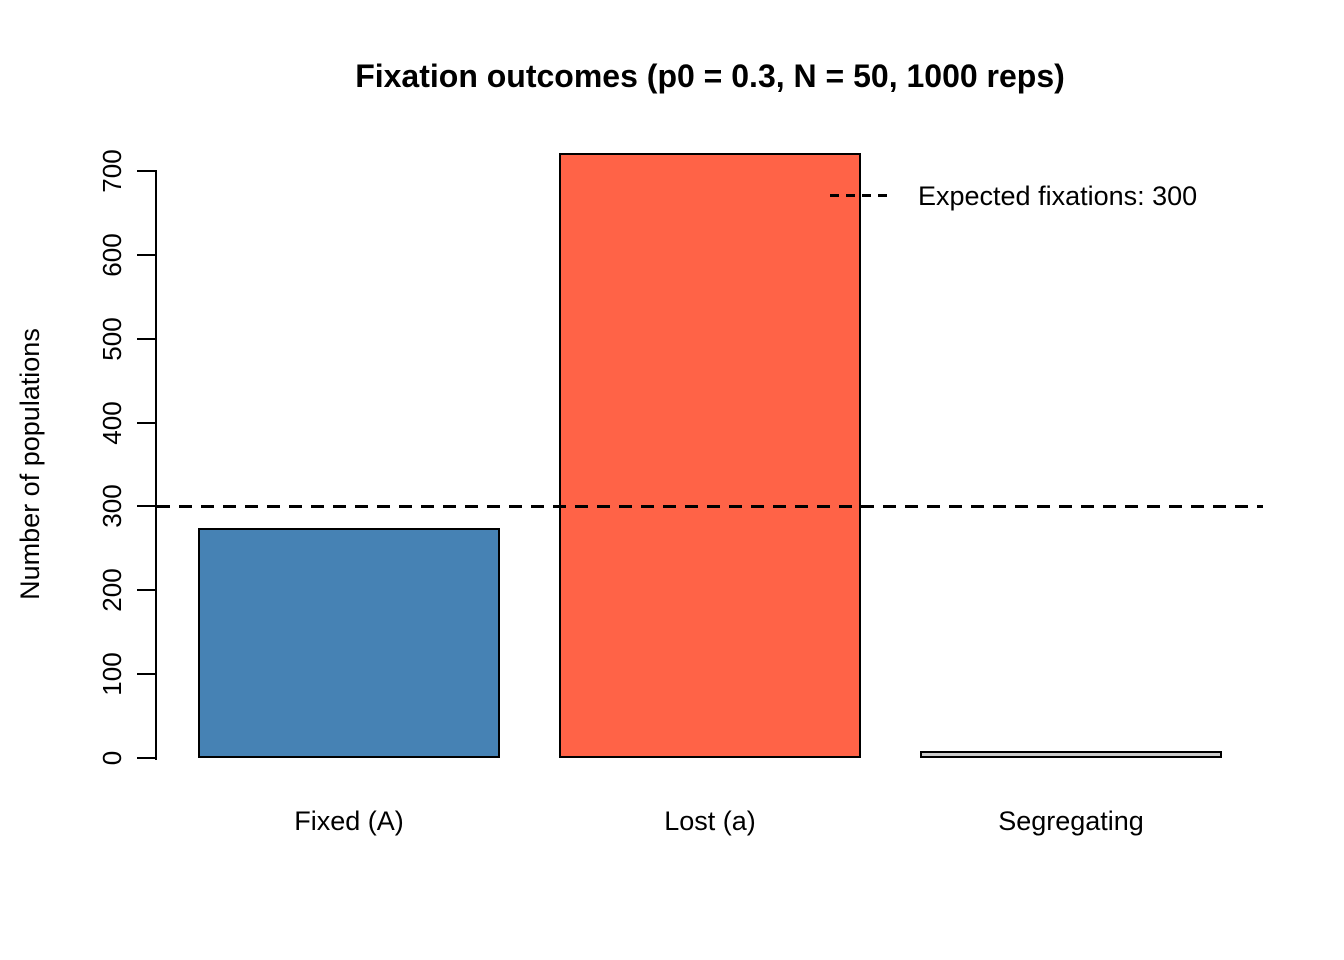 This screenshot has height=960, width=1344. What do you see at coordinates (710, 507) in the screenshot?
I see `expected-fixations-reference-line` at bounding box center [710, 507].